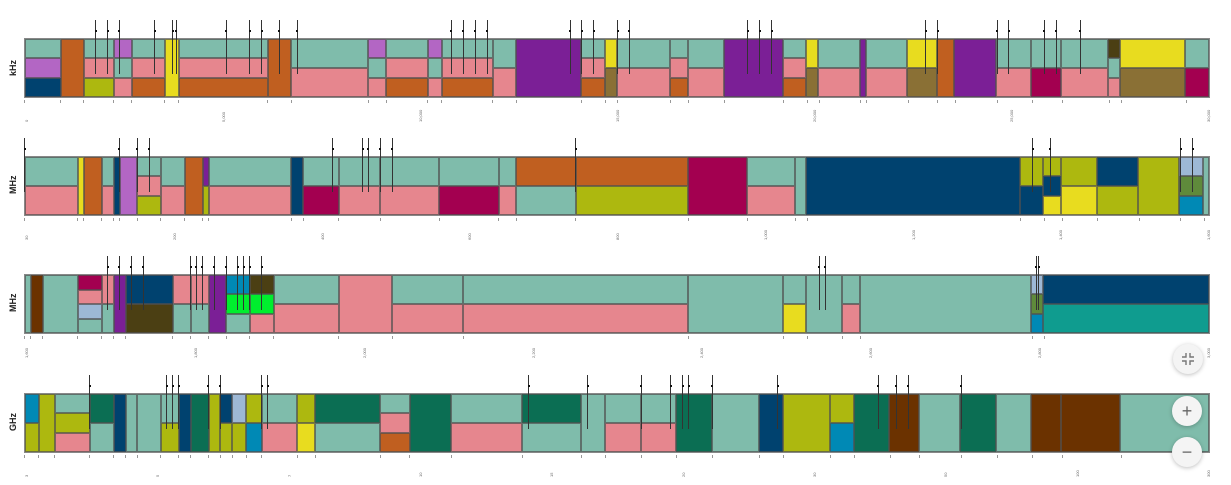 Image resolution: width=1231 pixels, height=485 pixels. What do you see at coordinates (611, 82) in the screenshot?
I see `allocation-cell-maritime-mobile` at bounding box center [611, 82].